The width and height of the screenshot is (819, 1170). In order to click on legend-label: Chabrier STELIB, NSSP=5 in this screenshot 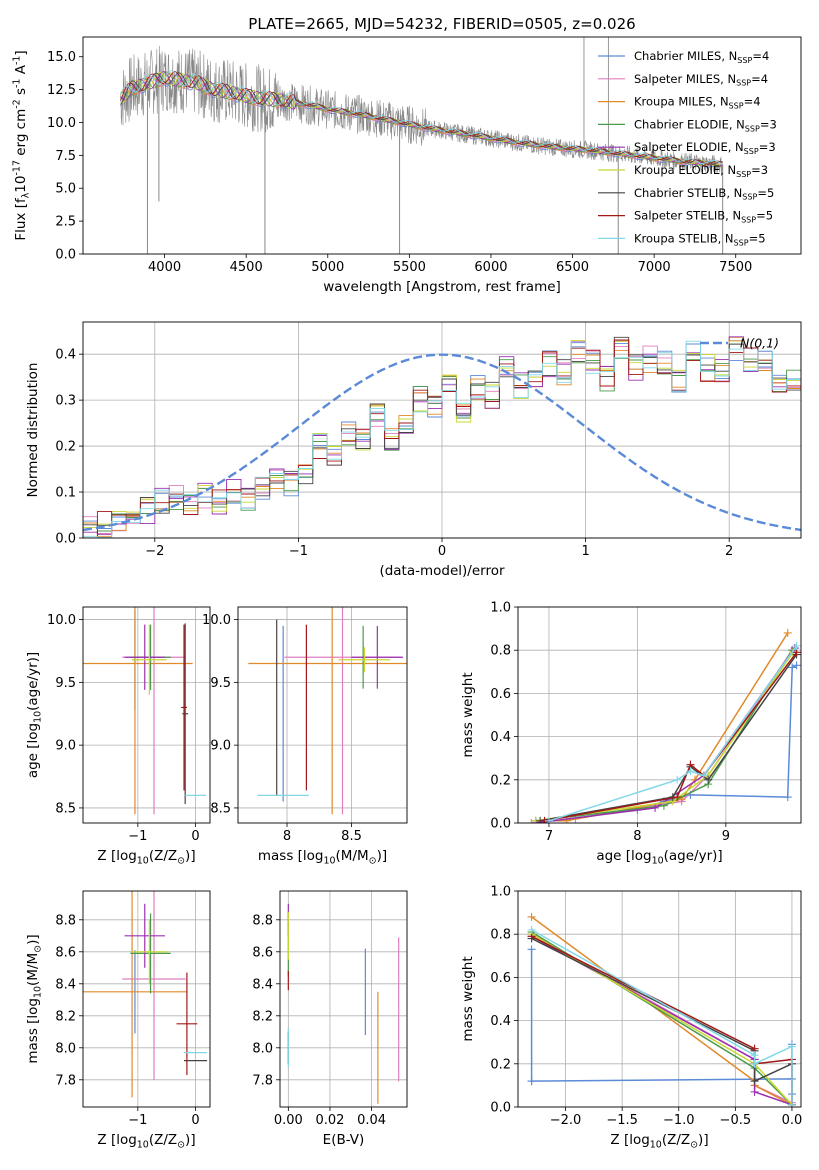, I will do `click(704, 194)`.